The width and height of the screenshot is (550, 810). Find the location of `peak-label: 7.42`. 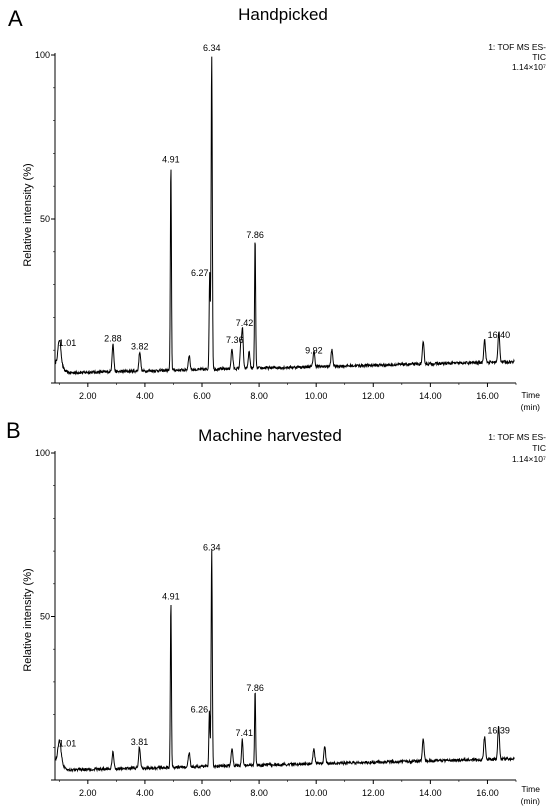

peak-label: 7.42 is located at coordinates (245, 323).